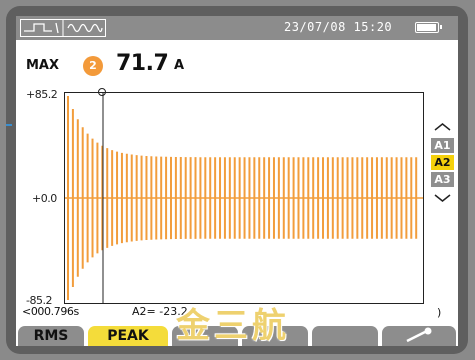 The height and width of the screenshot is (360, 475). Describe the element at coordinates (338, 27) in the screenshot. I see `date-time: 23/07/08 15:20` at that location.